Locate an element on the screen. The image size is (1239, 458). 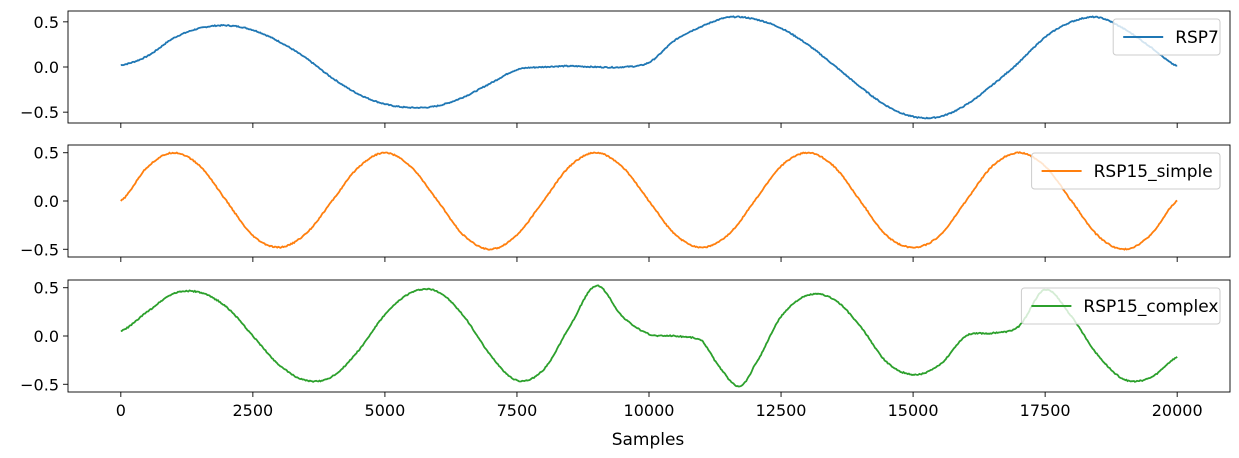
x-tick-label: 15000 is located at coordinates (913, 410).